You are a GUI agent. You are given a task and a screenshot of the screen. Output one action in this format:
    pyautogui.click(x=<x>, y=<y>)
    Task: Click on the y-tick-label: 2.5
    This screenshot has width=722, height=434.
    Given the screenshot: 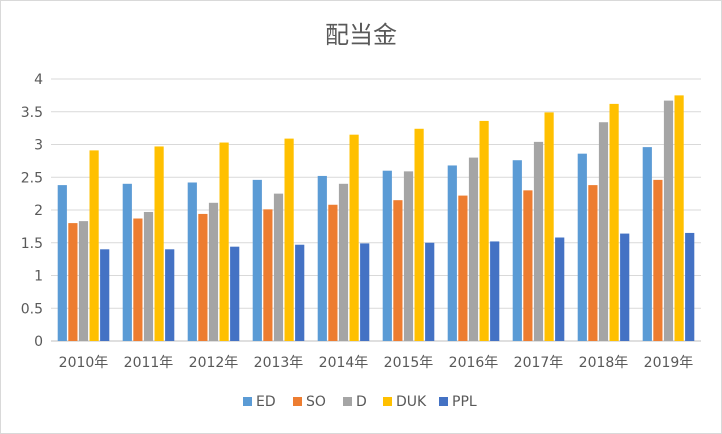 What is the action you would take?
    pyautogui.click(x=32, y=178)
    